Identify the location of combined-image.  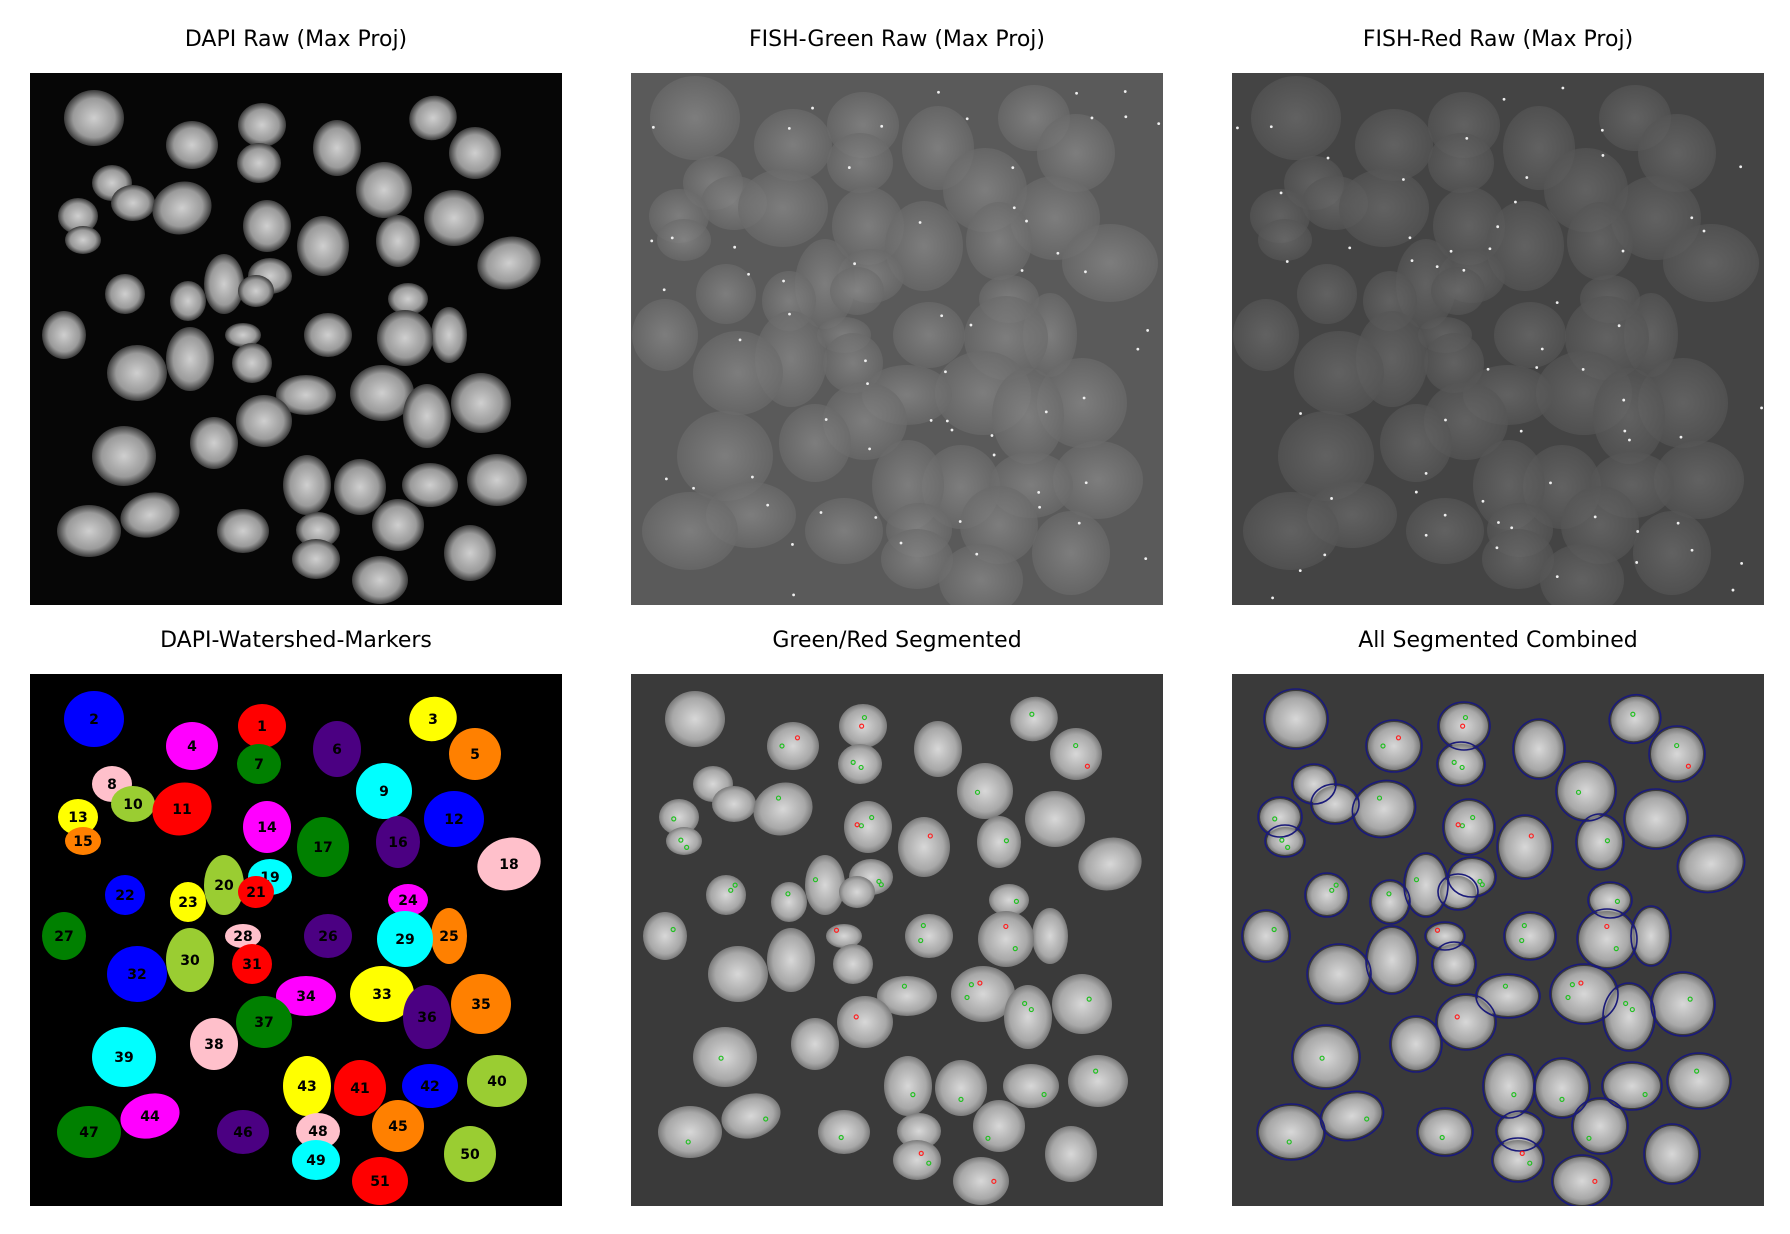
(1498, 940).